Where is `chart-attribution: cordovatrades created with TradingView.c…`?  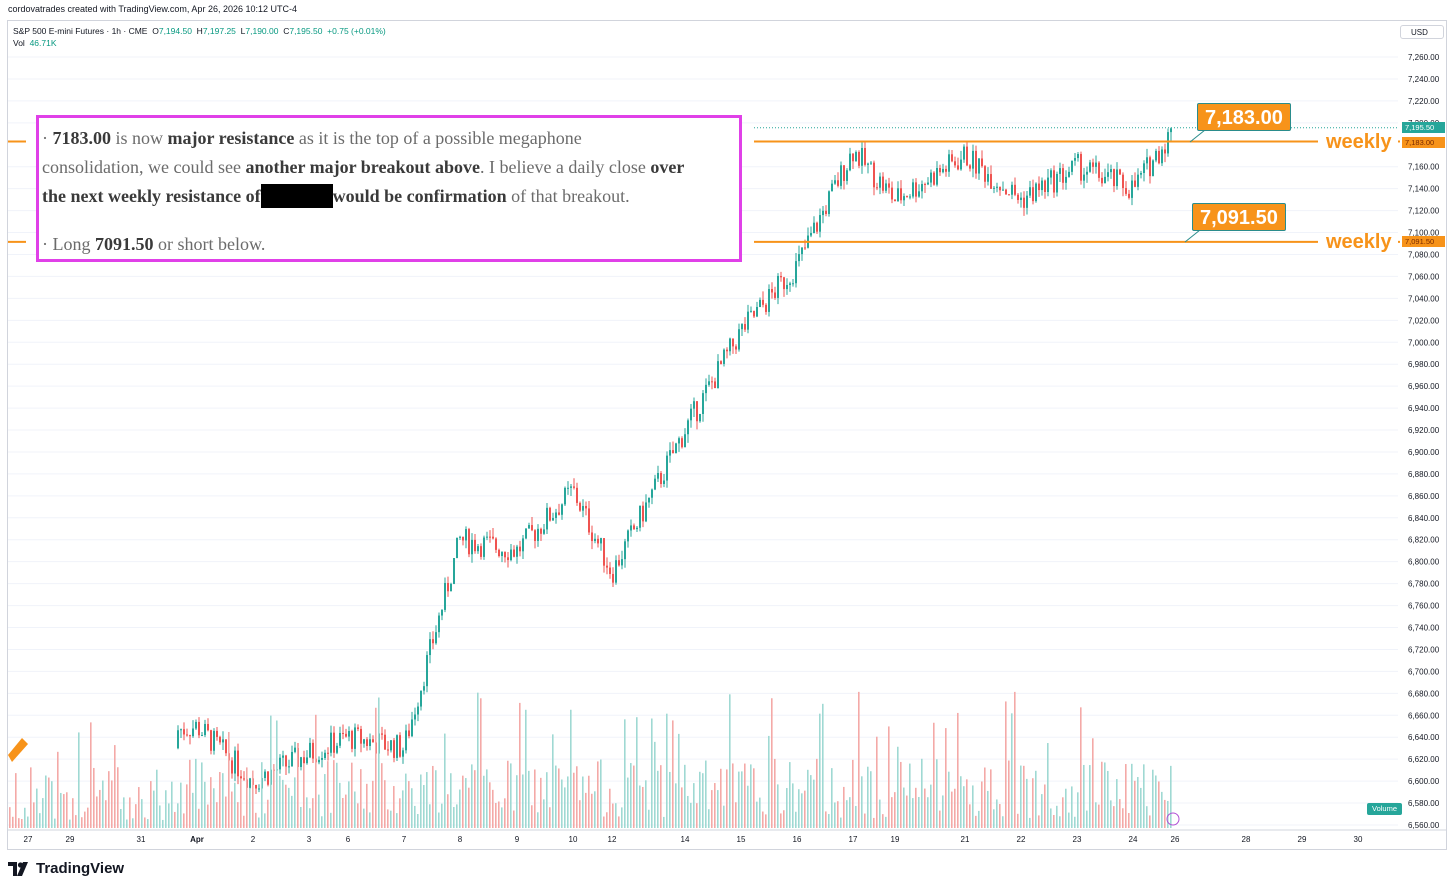
chart-attribution: cordovatrades created with TradingView.c… is located at coordinates (152, 9).